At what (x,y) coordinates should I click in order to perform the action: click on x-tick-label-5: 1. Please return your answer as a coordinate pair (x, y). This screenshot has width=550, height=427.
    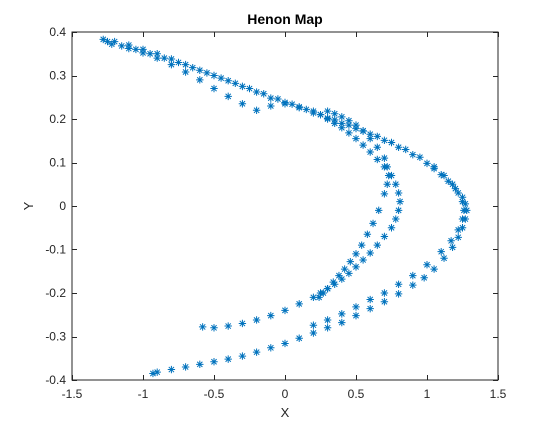
    Looking at the image, I should click on (427, 394).